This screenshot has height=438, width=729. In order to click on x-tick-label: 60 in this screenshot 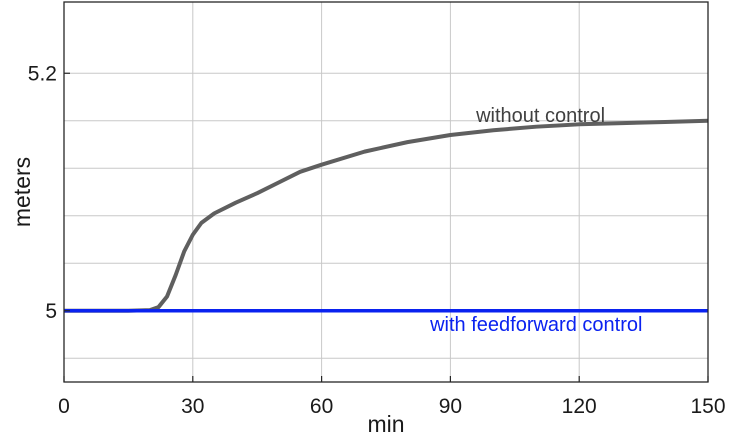, I will do `click(321, 406)`.